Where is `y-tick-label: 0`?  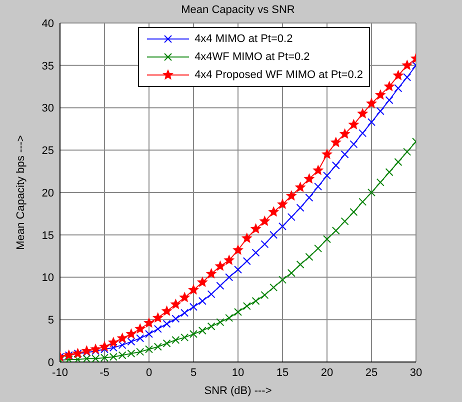 y-tick-label: 0 is located at coordinates (51, 362).